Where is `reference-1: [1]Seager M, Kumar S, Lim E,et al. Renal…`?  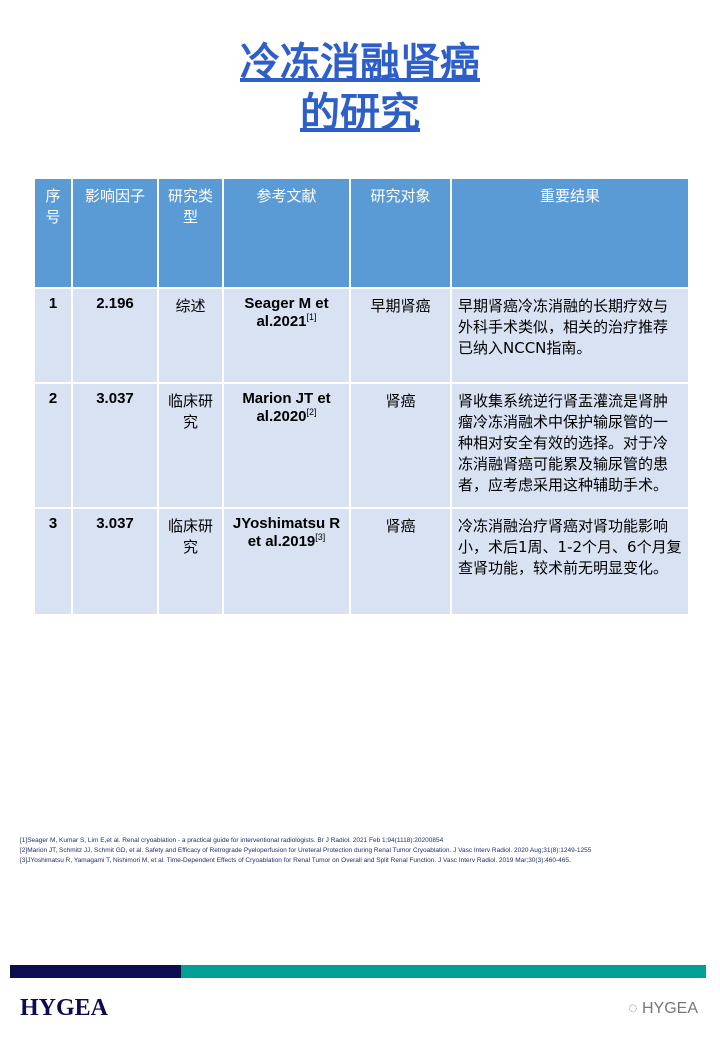
reference-1: [1]Seager M, Kumar S, Lim E,et al. Renal… is located at coordinates (232, 840).